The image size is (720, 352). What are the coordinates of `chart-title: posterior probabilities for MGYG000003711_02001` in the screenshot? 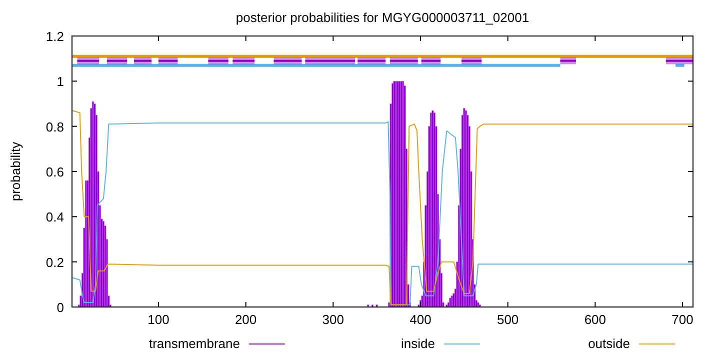 It's located at (383, 17).